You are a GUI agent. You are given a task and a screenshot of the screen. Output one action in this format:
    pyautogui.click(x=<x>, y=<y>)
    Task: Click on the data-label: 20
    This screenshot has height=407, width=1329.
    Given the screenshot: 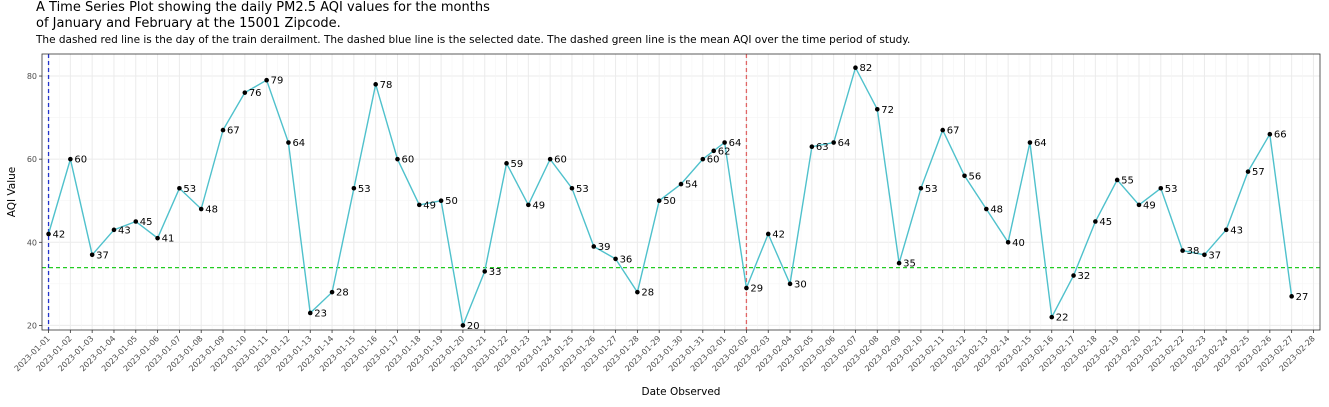 What is the action you would take?
    pyautogui.click(x=473, y=326)
    